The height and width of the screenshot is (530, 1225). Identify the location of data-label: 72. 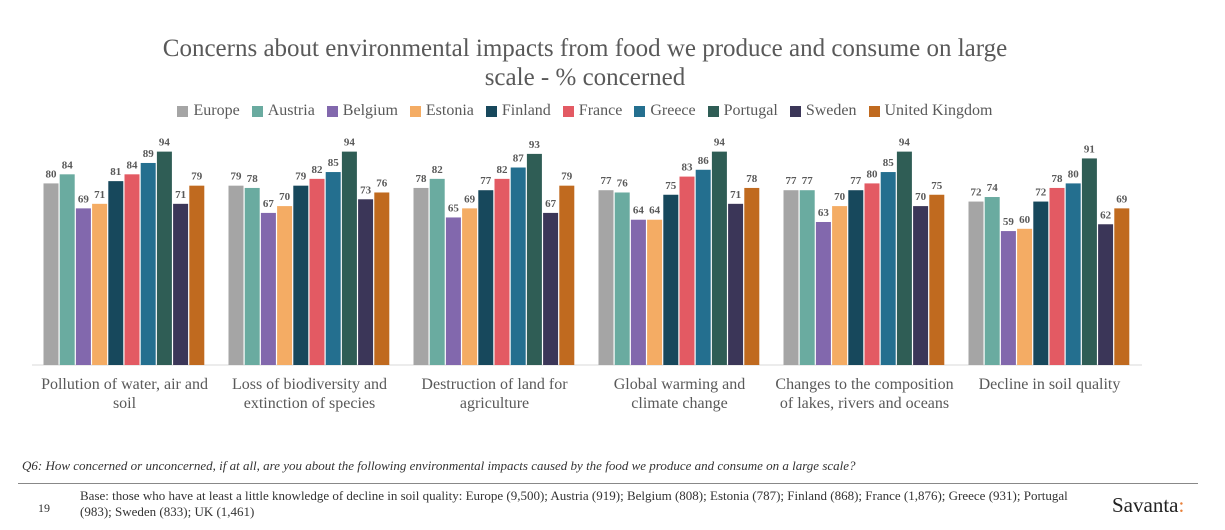
(1041, 193).